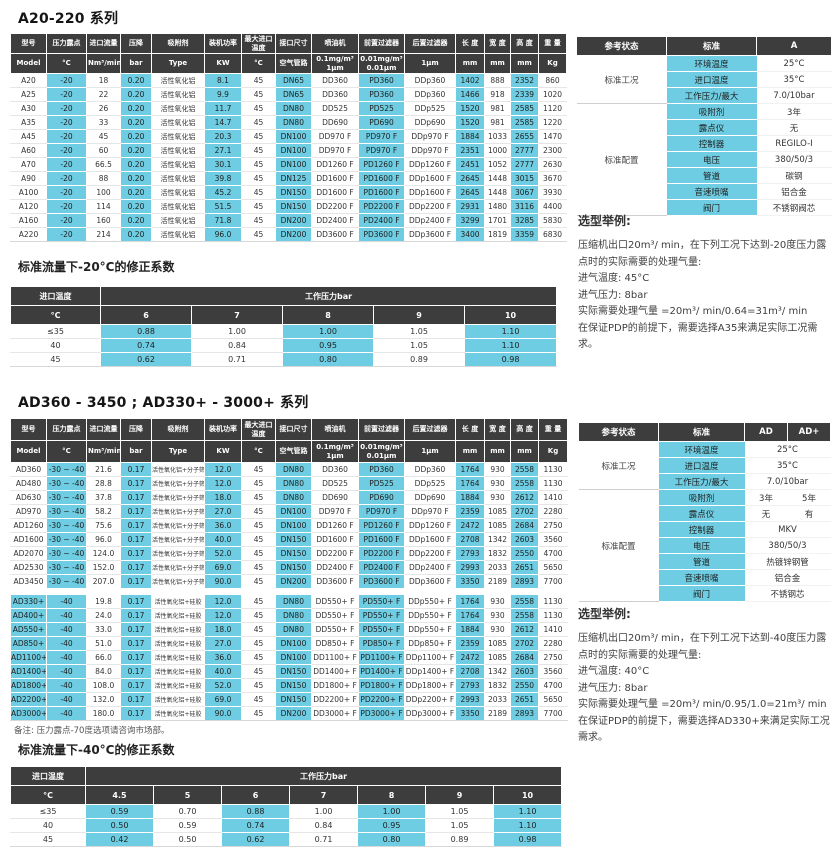 This screenshot has width=832, height=861. Describe the element at coordinates (178, 451) in the screenshot. I see `column-unit-header: Type` at that location.